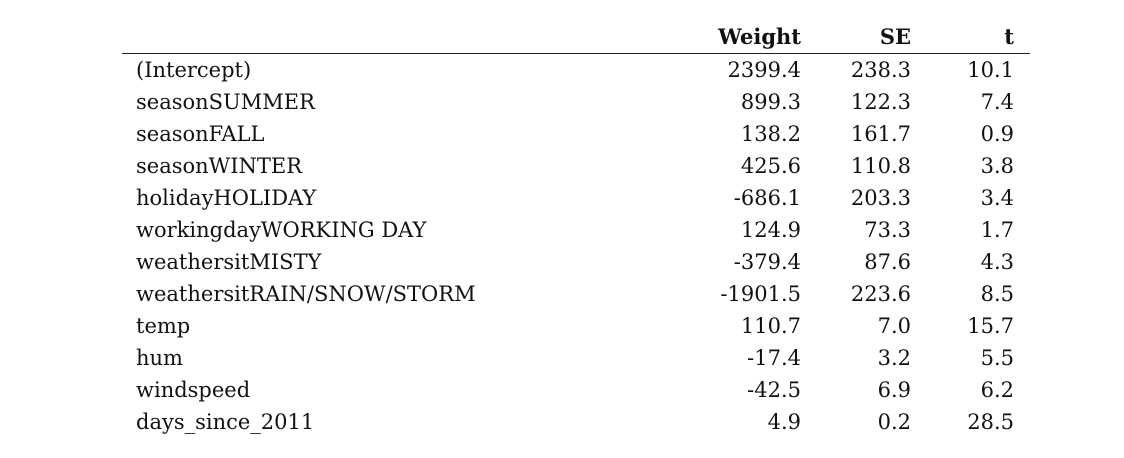 The height and width of the screenshot is (458, 1124). Describe the element at coordinates (770, 134) in the screenshot. I see `cell-weight: 138.2` at that location.